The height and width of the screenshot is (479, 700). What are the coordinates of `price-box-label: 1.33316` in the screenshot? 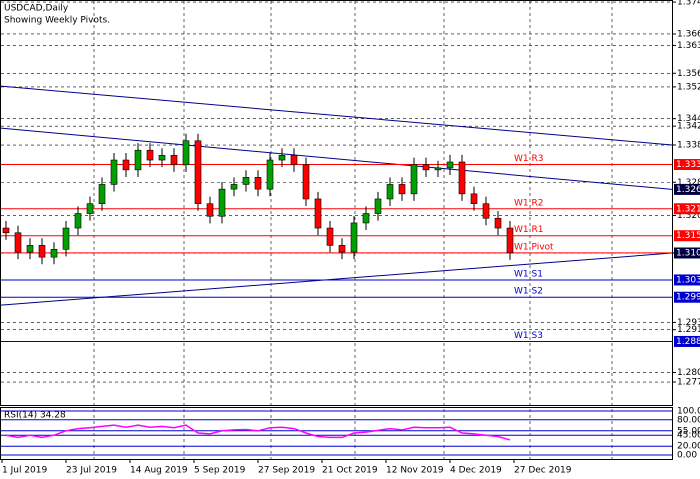 It's located at (688, 165).